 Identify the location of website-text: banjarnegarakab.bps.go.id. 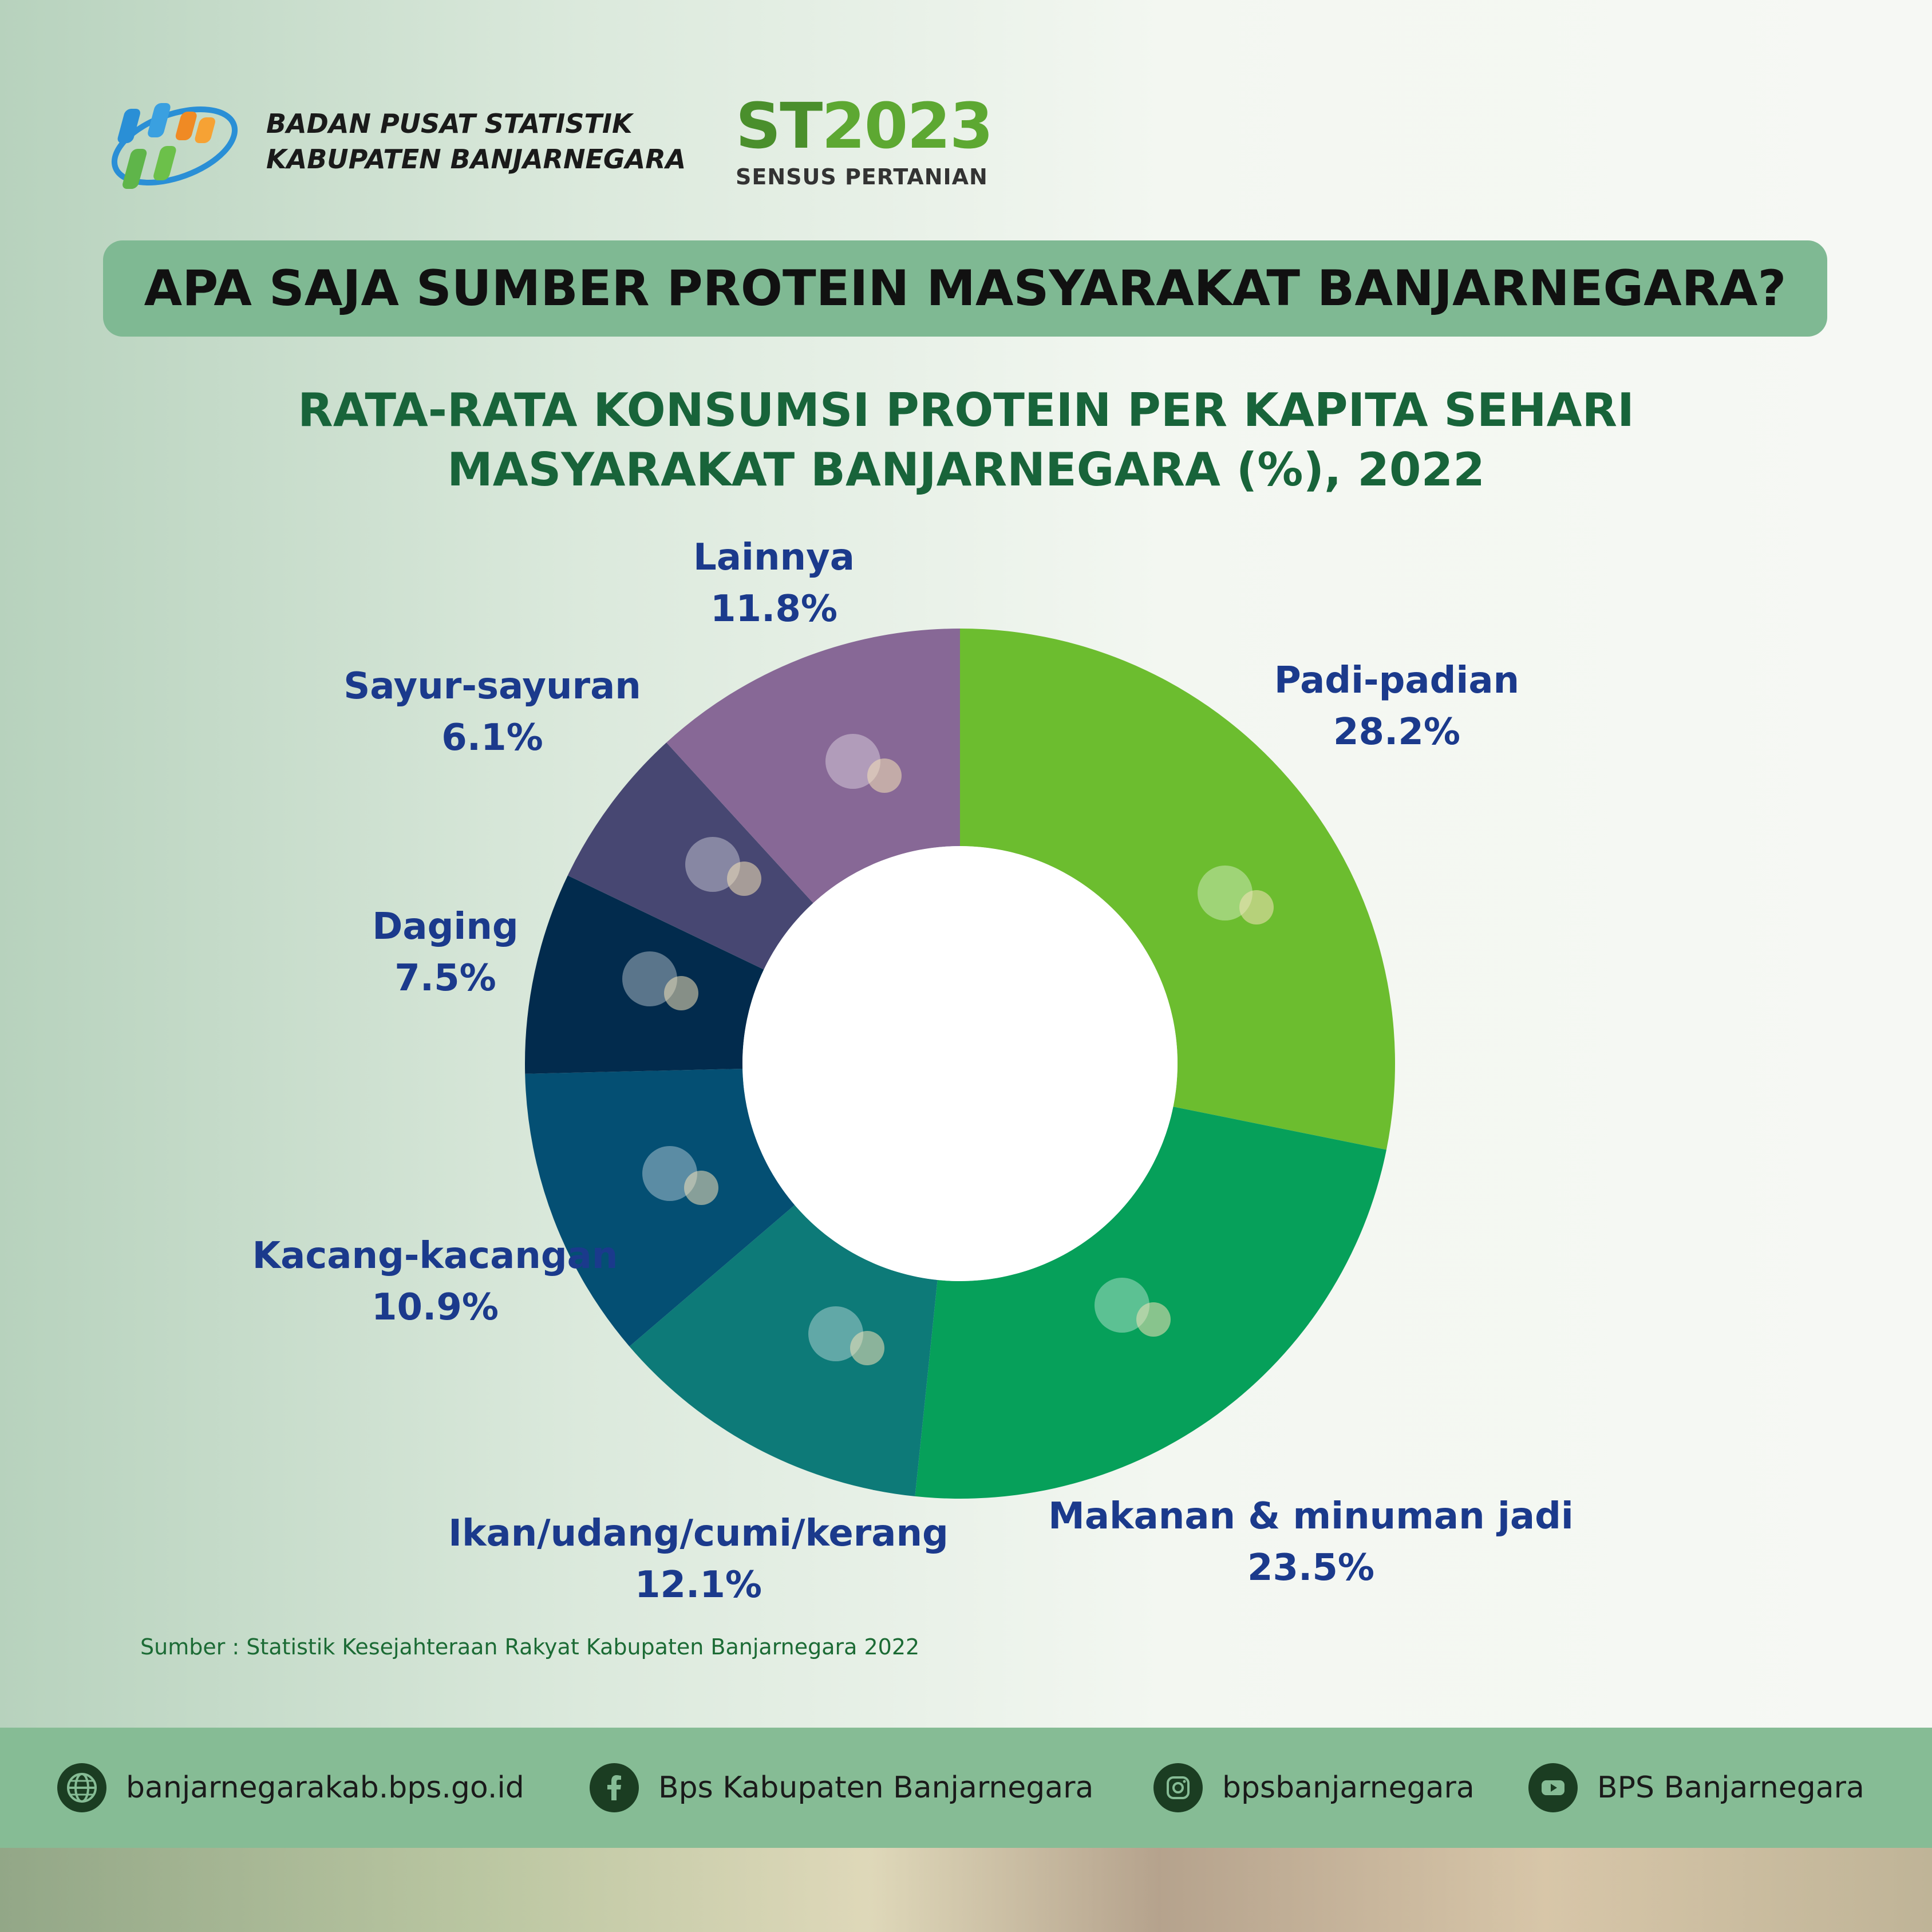
(325, 1788).